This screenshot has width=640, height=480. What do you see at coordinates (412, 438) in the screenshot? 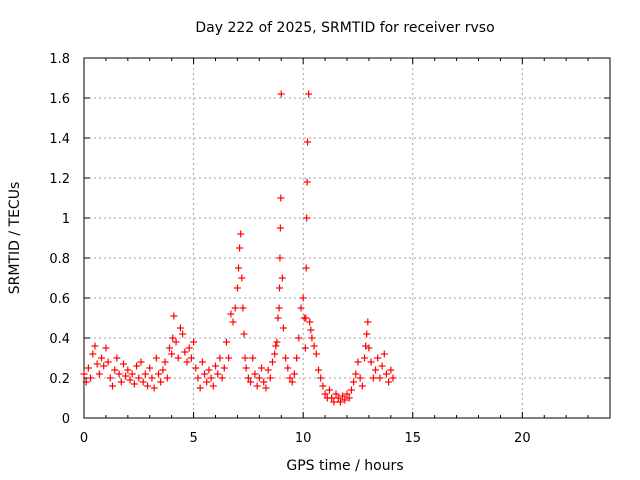
I see `x-tick-label: 15` at bounding box center [412, 438].